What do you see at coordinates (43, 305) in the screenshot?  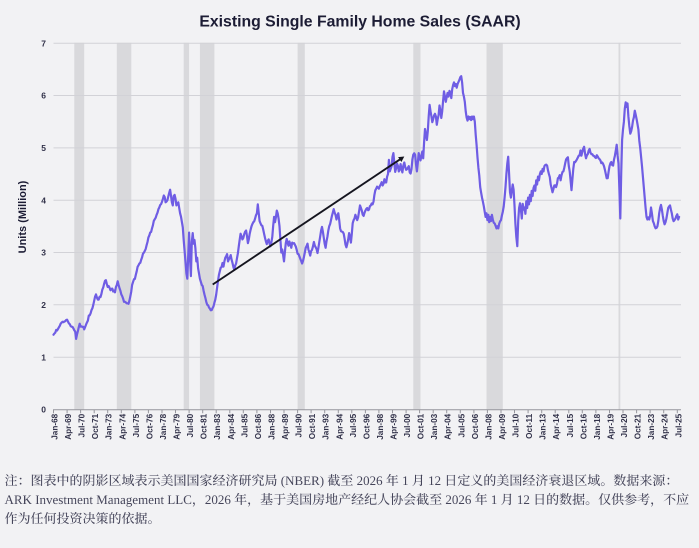 I see `svg-text: 2` at bounding box center [43, 305].